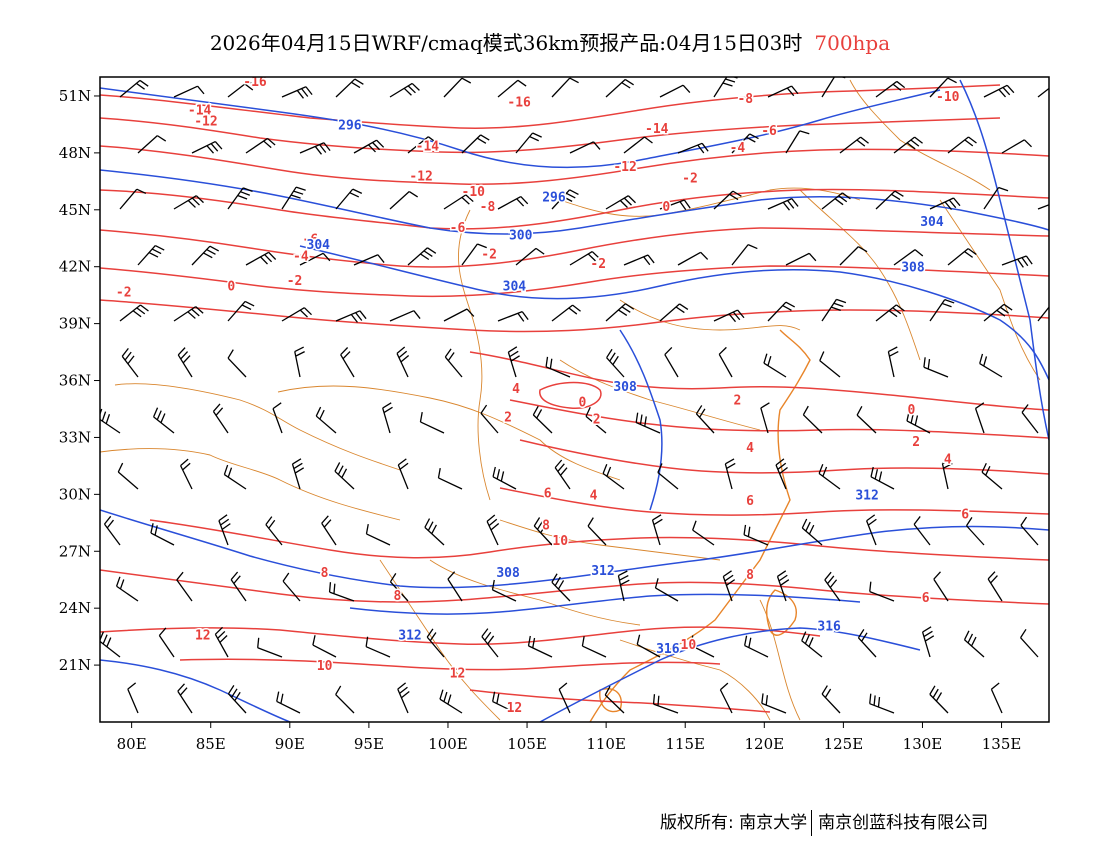  Describe the element at coordinates (290, 744) in the screenshot. I see `lon-tick-label: 90E` at that location.